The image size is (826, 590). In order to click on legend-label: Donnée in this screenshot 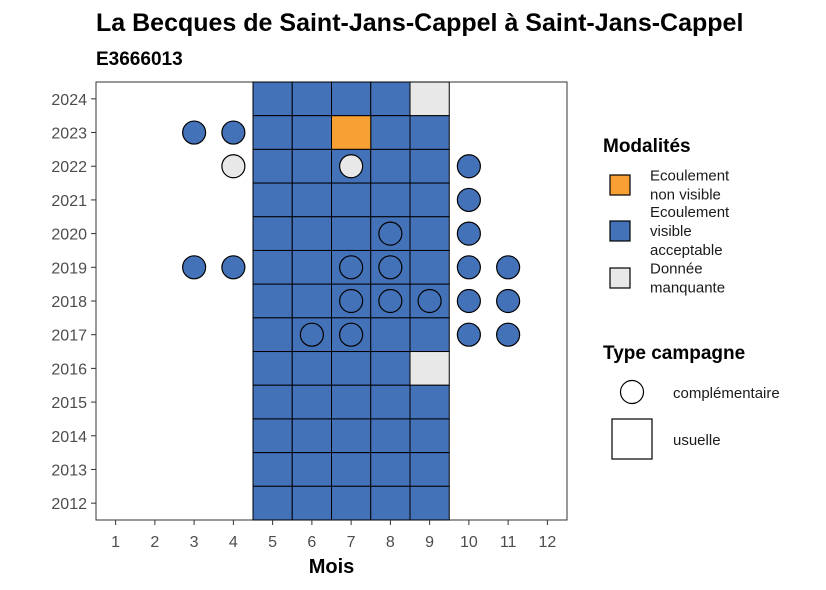, I will do `click(676, 269)`.